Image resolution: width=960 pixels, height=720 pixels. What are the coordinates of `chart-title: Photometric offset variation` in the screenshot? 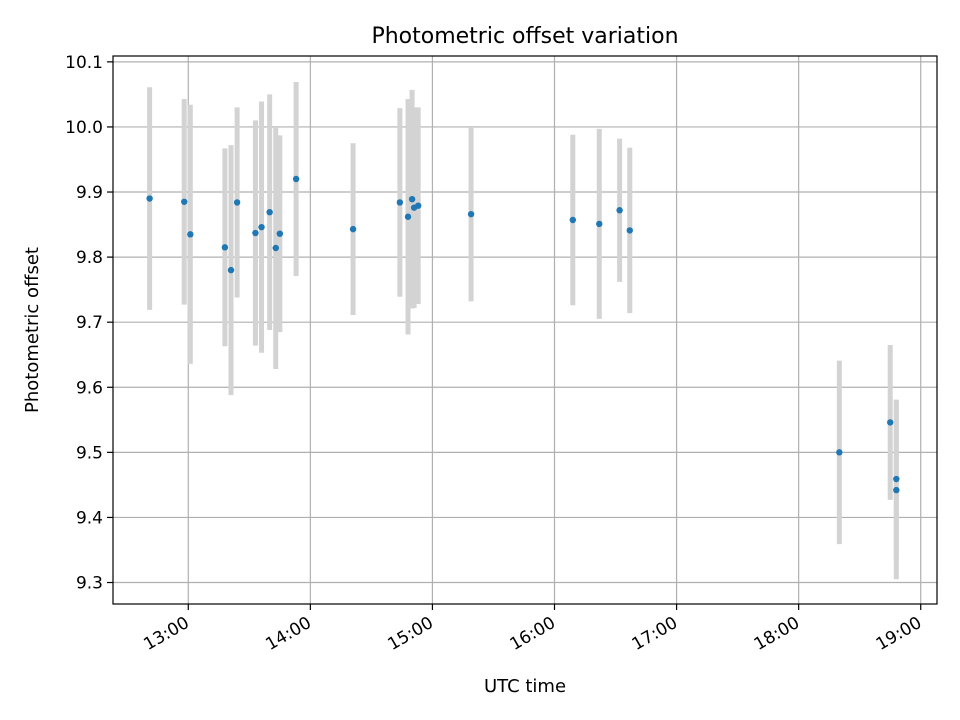 It's located at (524, 36).